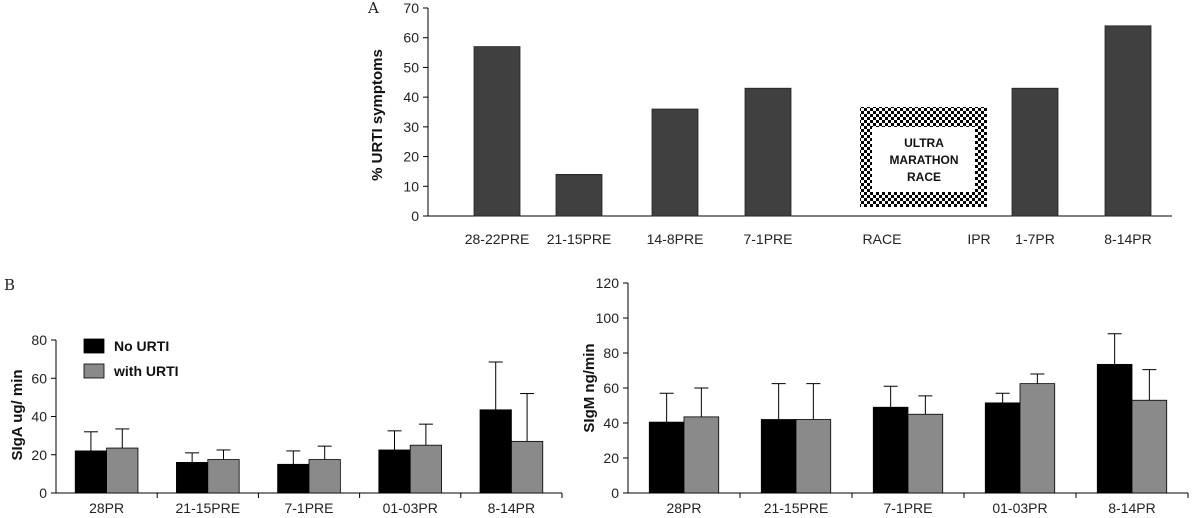  I want to click on panel-label-a: A, so click(373, 8).